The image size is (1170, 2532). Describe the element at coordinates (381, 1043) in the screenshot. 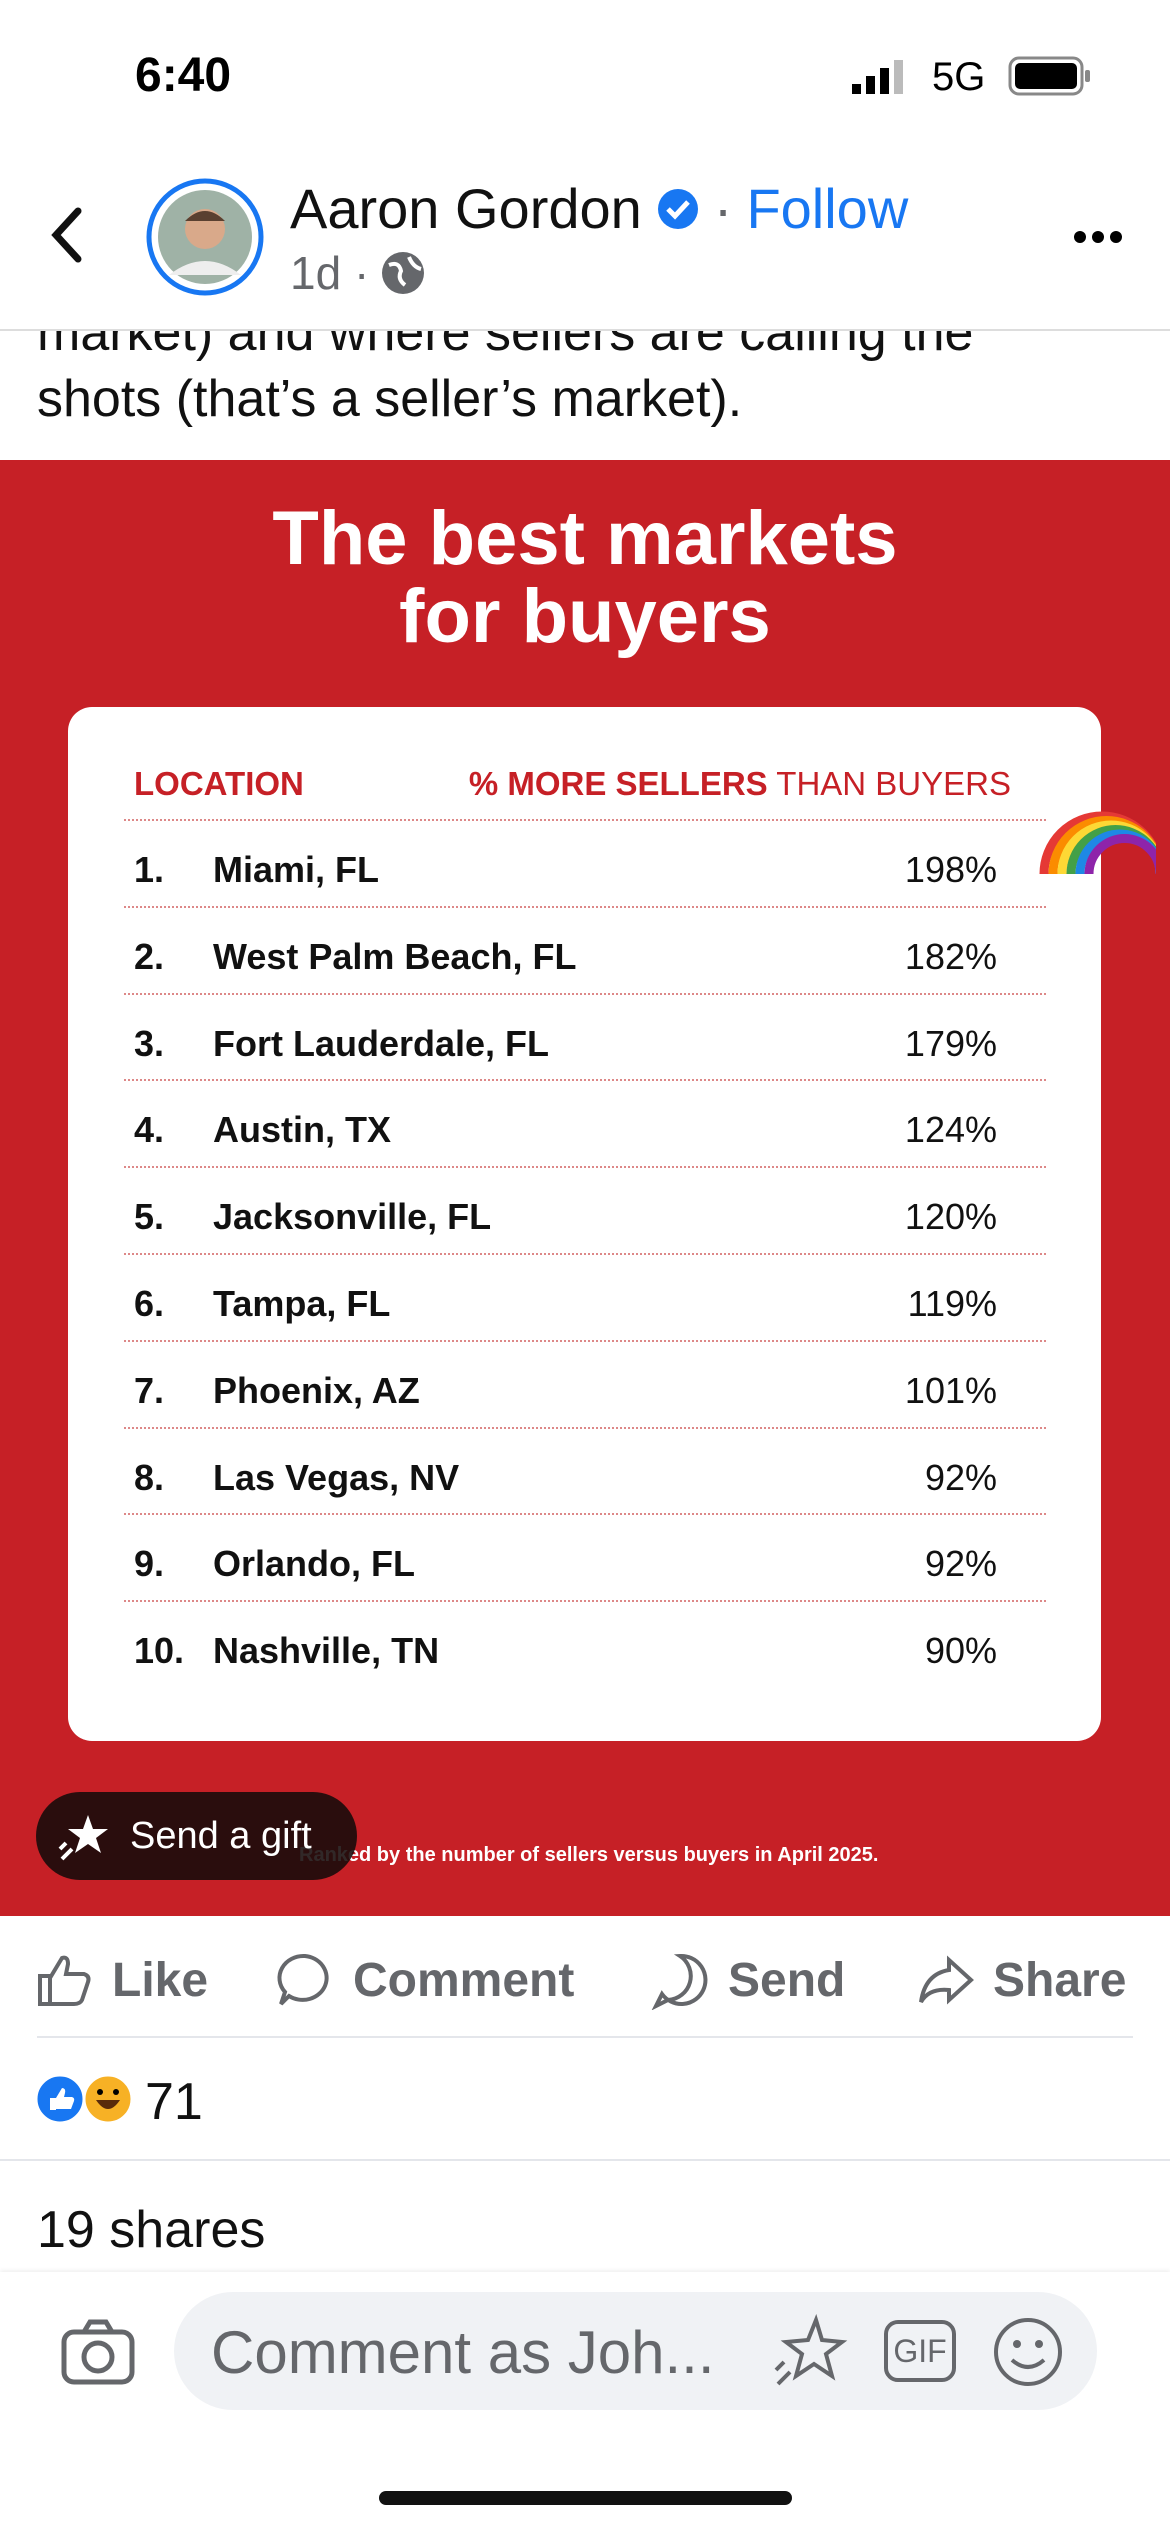

I see `cell-location: Fort Lauderdale, FL` at that location.